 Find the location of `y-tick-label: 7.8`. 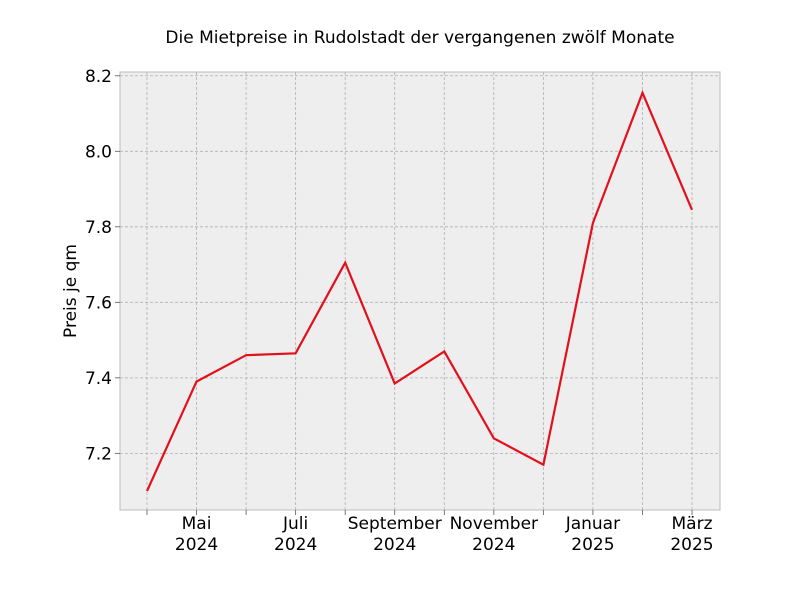

y-tick-label: 7.8 is located at coordinates (98, 228).